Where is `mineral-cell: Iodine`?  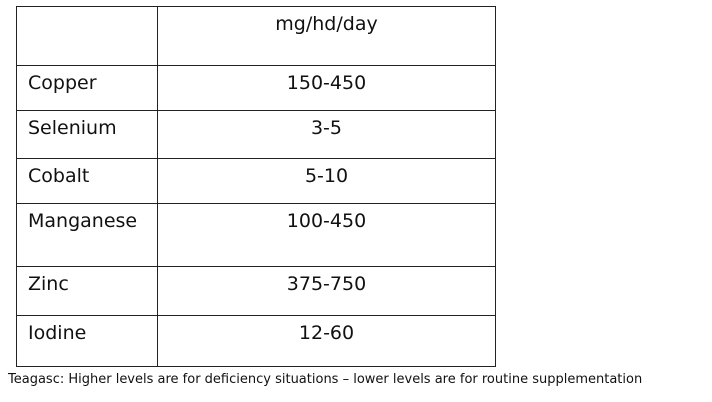
mineral-cell: Iodine is located at coordinates (87, 341).